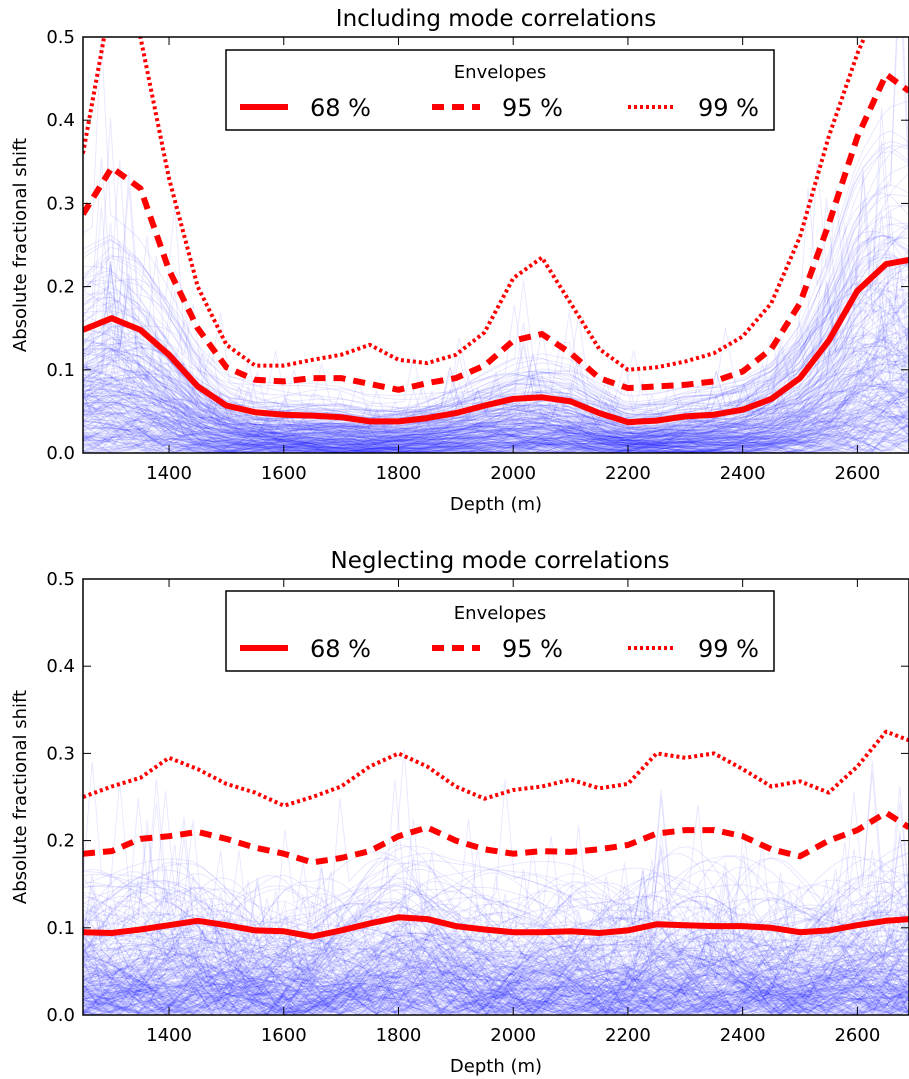  I want to click on x-tick-label: 1800, so click(399, 473).